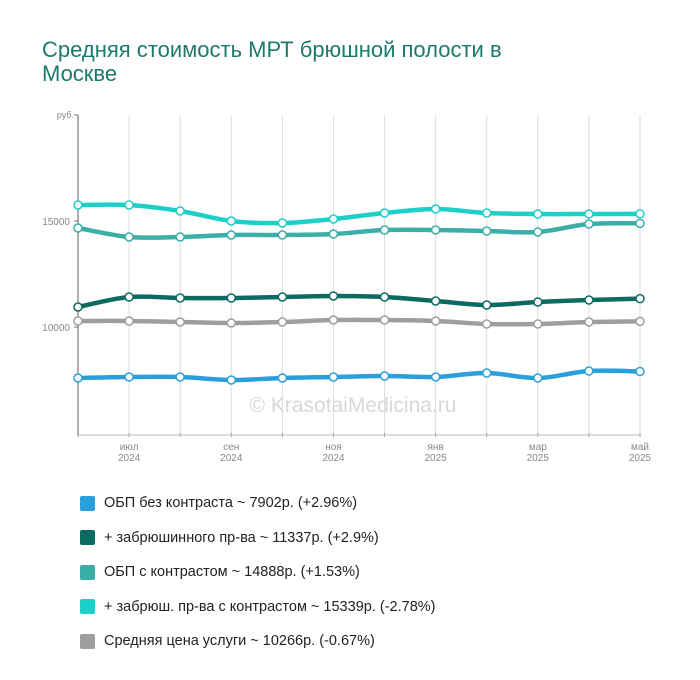  Describe the element at coordinates (232, 572) in the screenshot. I see `legend-label: ОБП с контрастом ~ 14888р. (+1.53%)` at that location.